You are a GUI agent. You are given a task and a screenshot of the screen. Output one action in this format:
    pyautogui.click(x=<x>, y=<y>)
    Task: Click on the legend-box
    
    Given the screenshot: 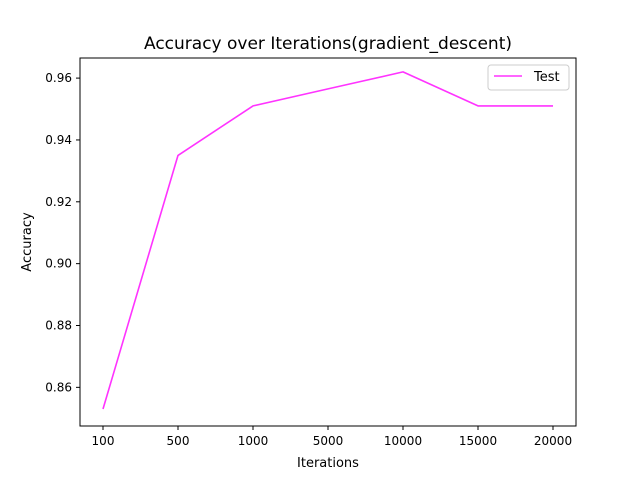 What is the action you would take?
    pyautogui.click(x=528, y=77)
    